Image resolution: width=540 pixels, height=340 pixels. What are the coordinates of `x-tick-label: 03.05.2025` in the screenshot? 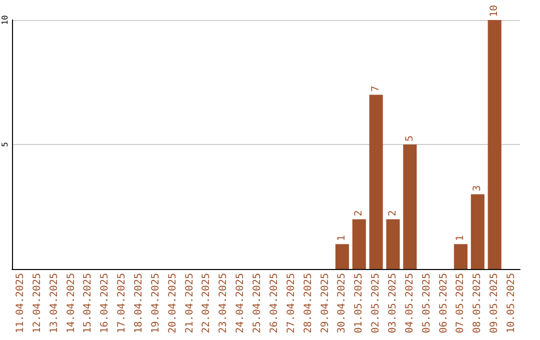 It's located at (393, 303).